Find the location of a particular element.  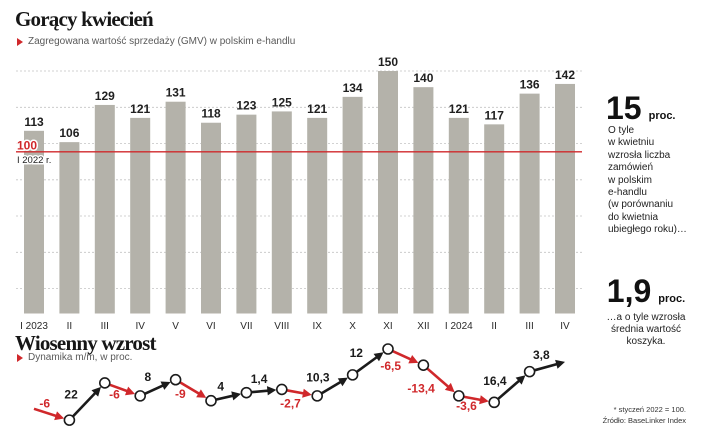

line-chart-subtitle: Dynamika m/m, w proc. is located at coordinates (74, 358).